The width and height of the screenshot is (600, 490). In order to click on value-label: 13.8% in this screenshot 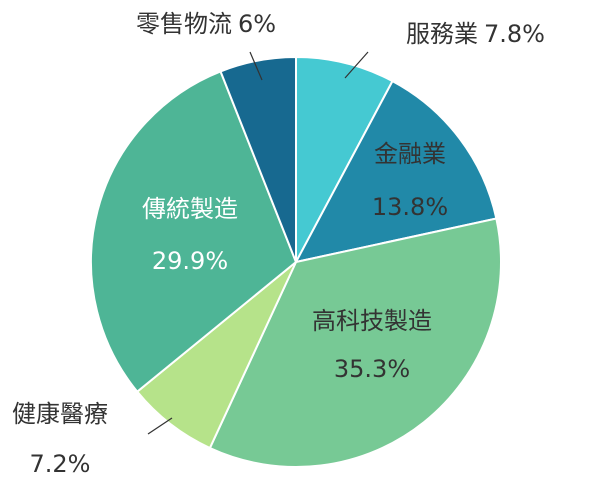, I will do `click(410, 207)`.